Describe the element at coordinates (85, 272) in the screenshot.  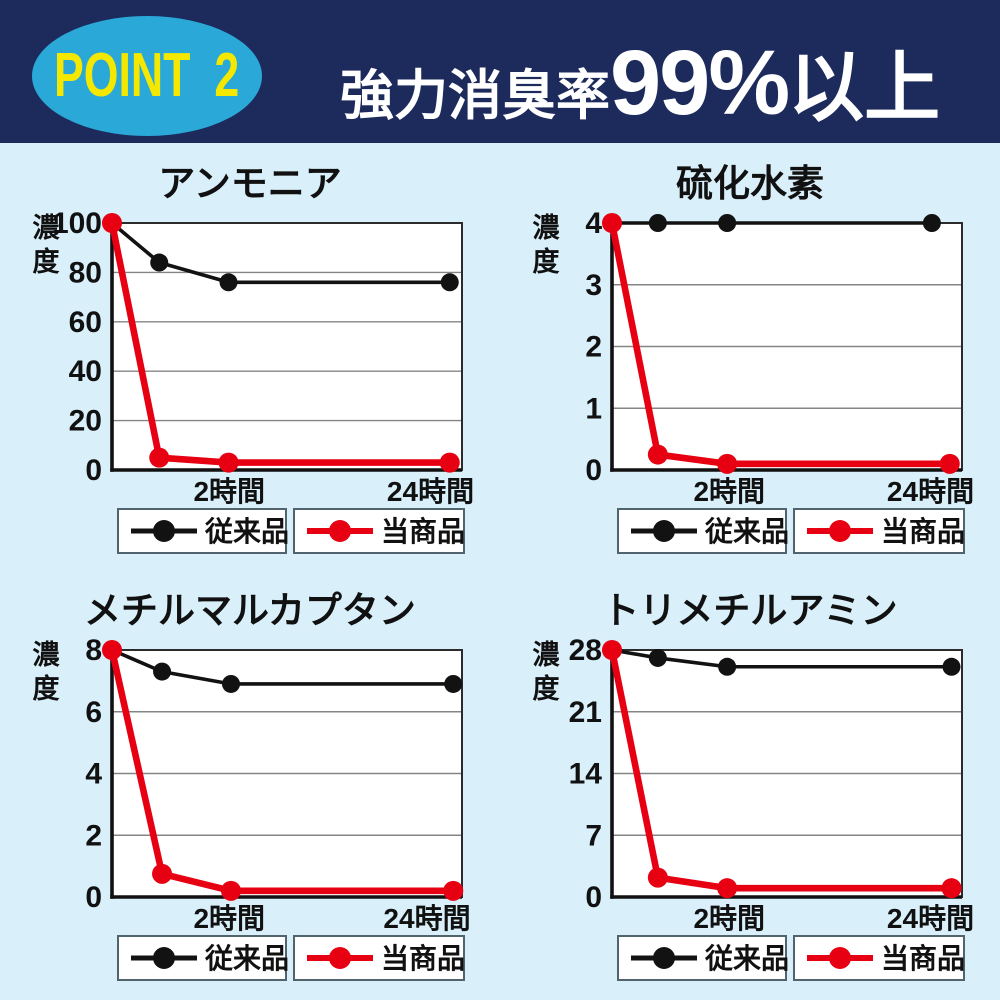
I see `y-tick-label: 80` at that location.